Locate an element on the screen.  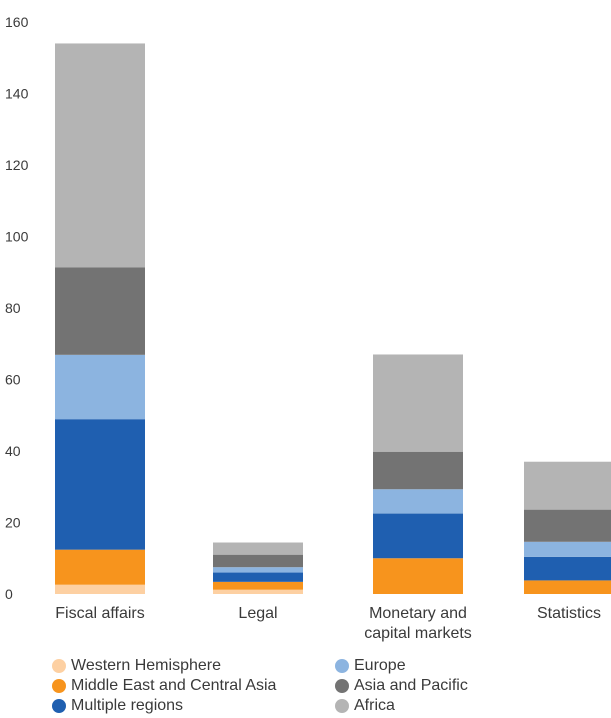
x-tick-label: Monetary and is located at coordinates (418, 613).